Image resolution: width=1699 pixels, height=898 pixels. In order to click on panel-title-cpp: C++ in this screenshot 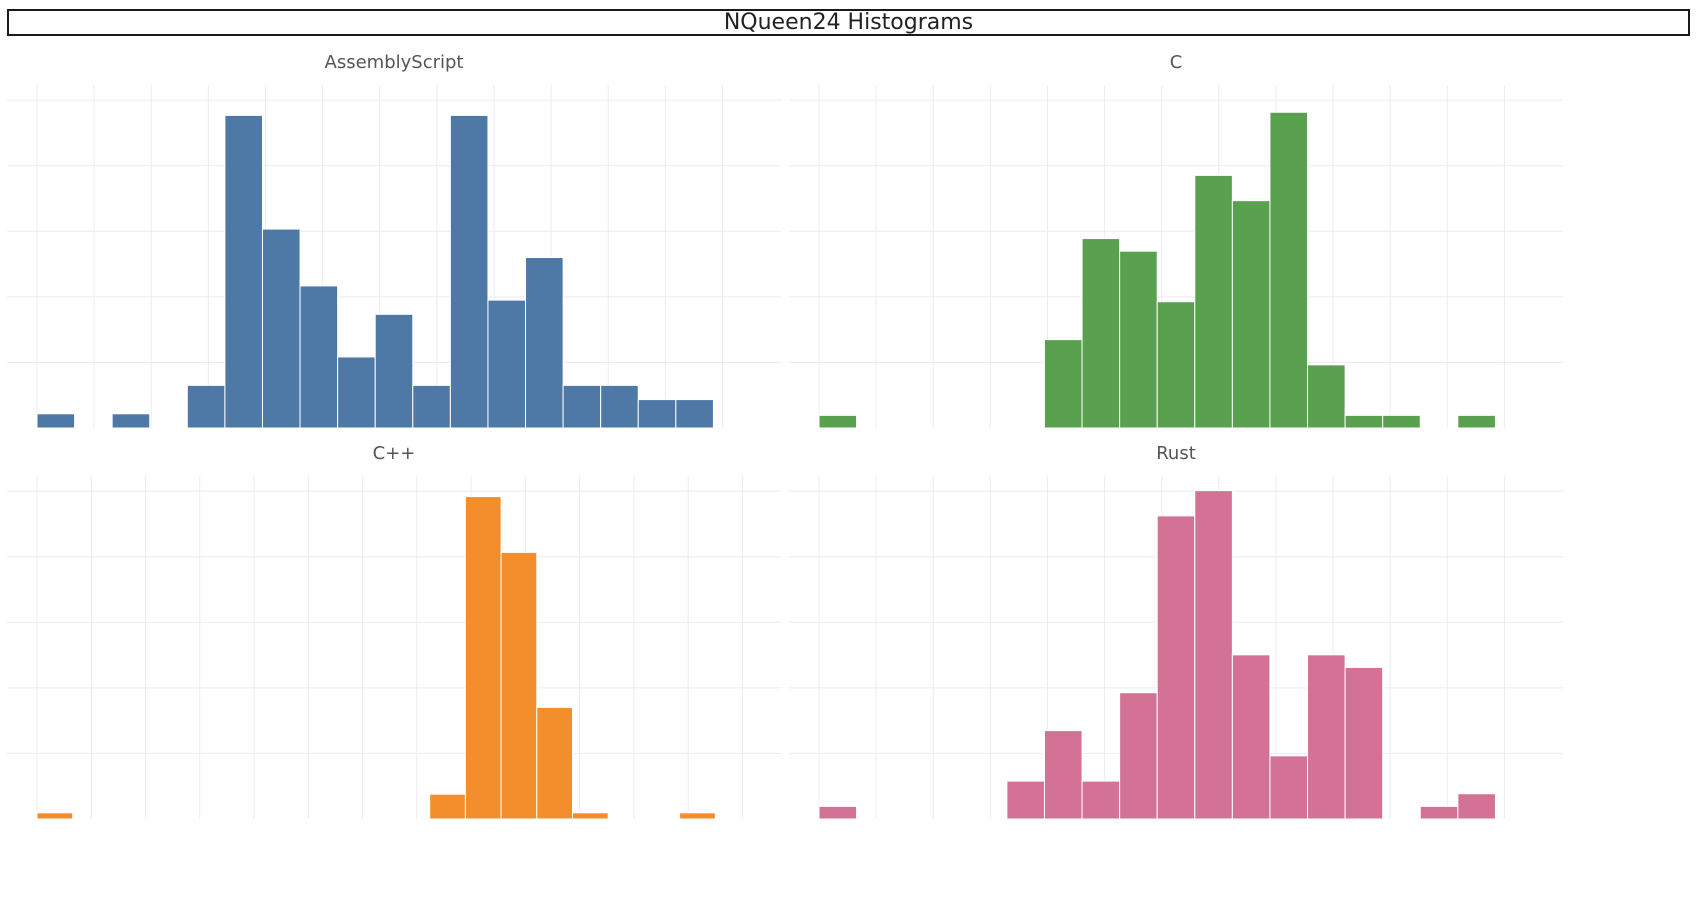, I will do `click(394, 453)`.